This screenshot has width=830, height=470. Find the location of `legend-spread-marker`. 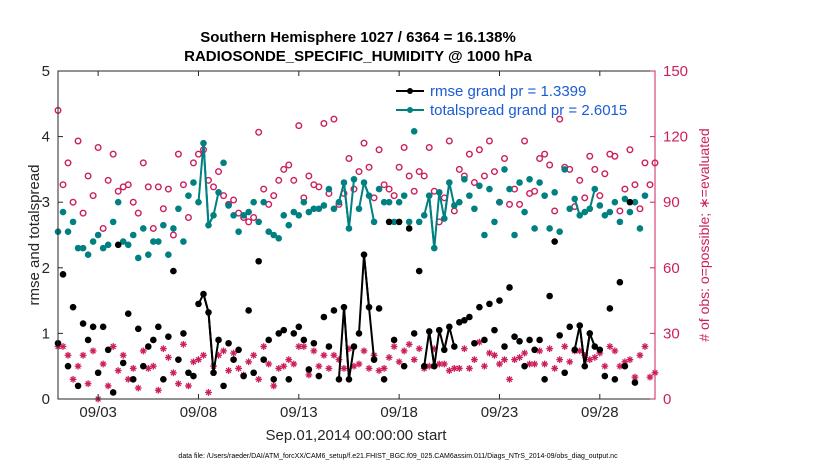

legend-spread-marker is located at coordinates (410, 110).